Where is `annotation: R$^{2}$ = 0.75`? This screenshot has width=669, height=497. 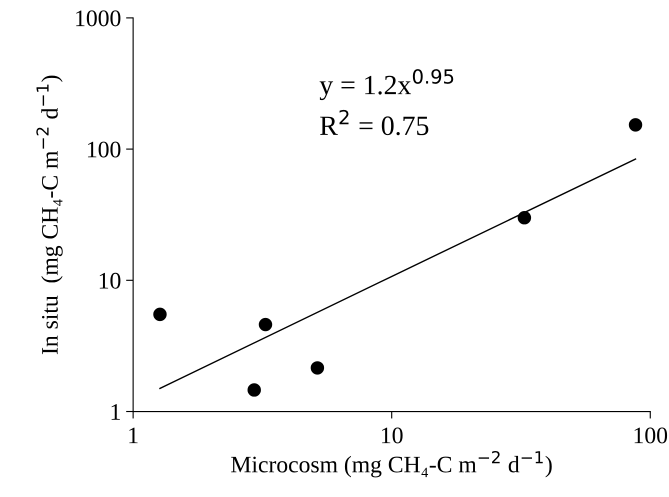
annotation: R$^{2}$ = 0.75 is located at coordinates (374, 123).